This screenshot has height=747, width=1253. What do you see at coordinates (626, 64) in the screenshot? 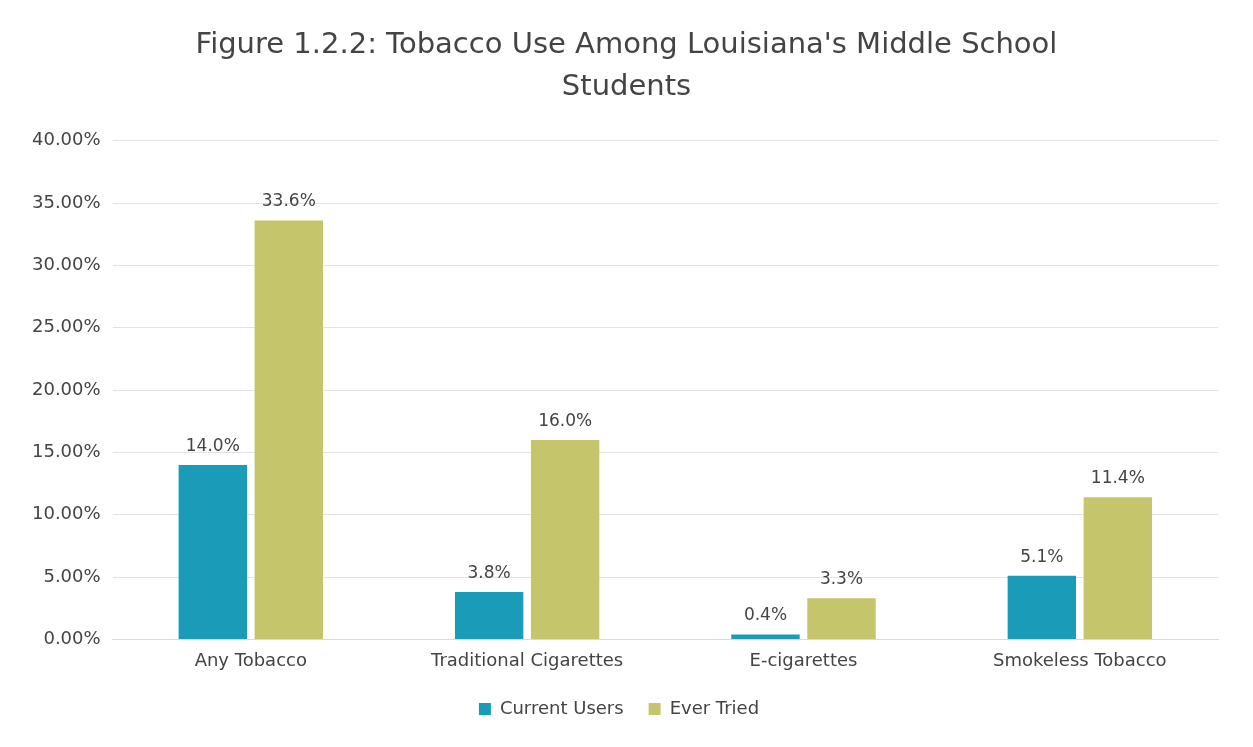
I see `chart-title: Figure 1.2.2: Tobacco Use Among Louisiana's Middle School Students` at bounding box center [626, 64].